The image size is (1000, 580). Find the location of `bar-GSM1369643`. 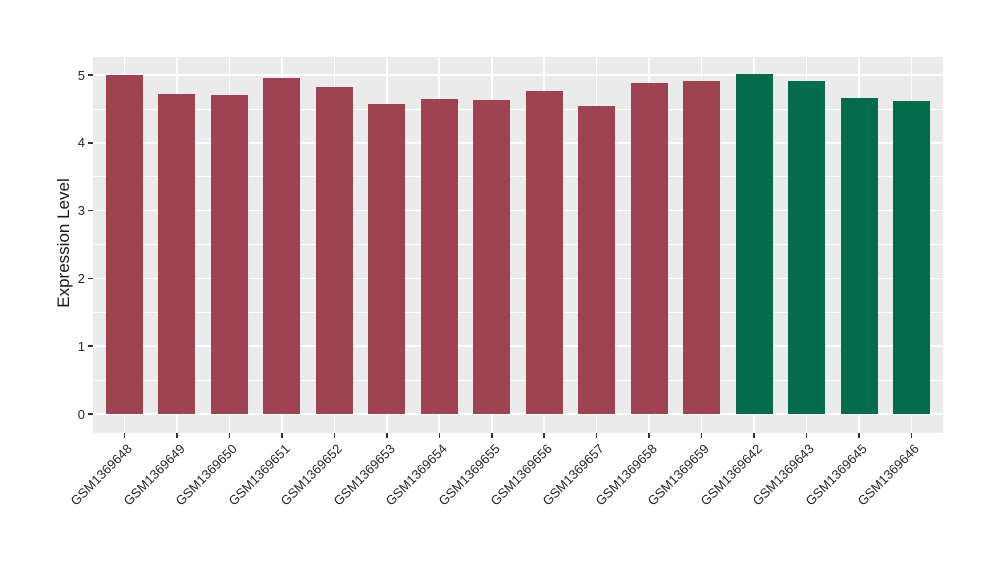

bar-GSM1369643 is located at coordinates (807, 247).